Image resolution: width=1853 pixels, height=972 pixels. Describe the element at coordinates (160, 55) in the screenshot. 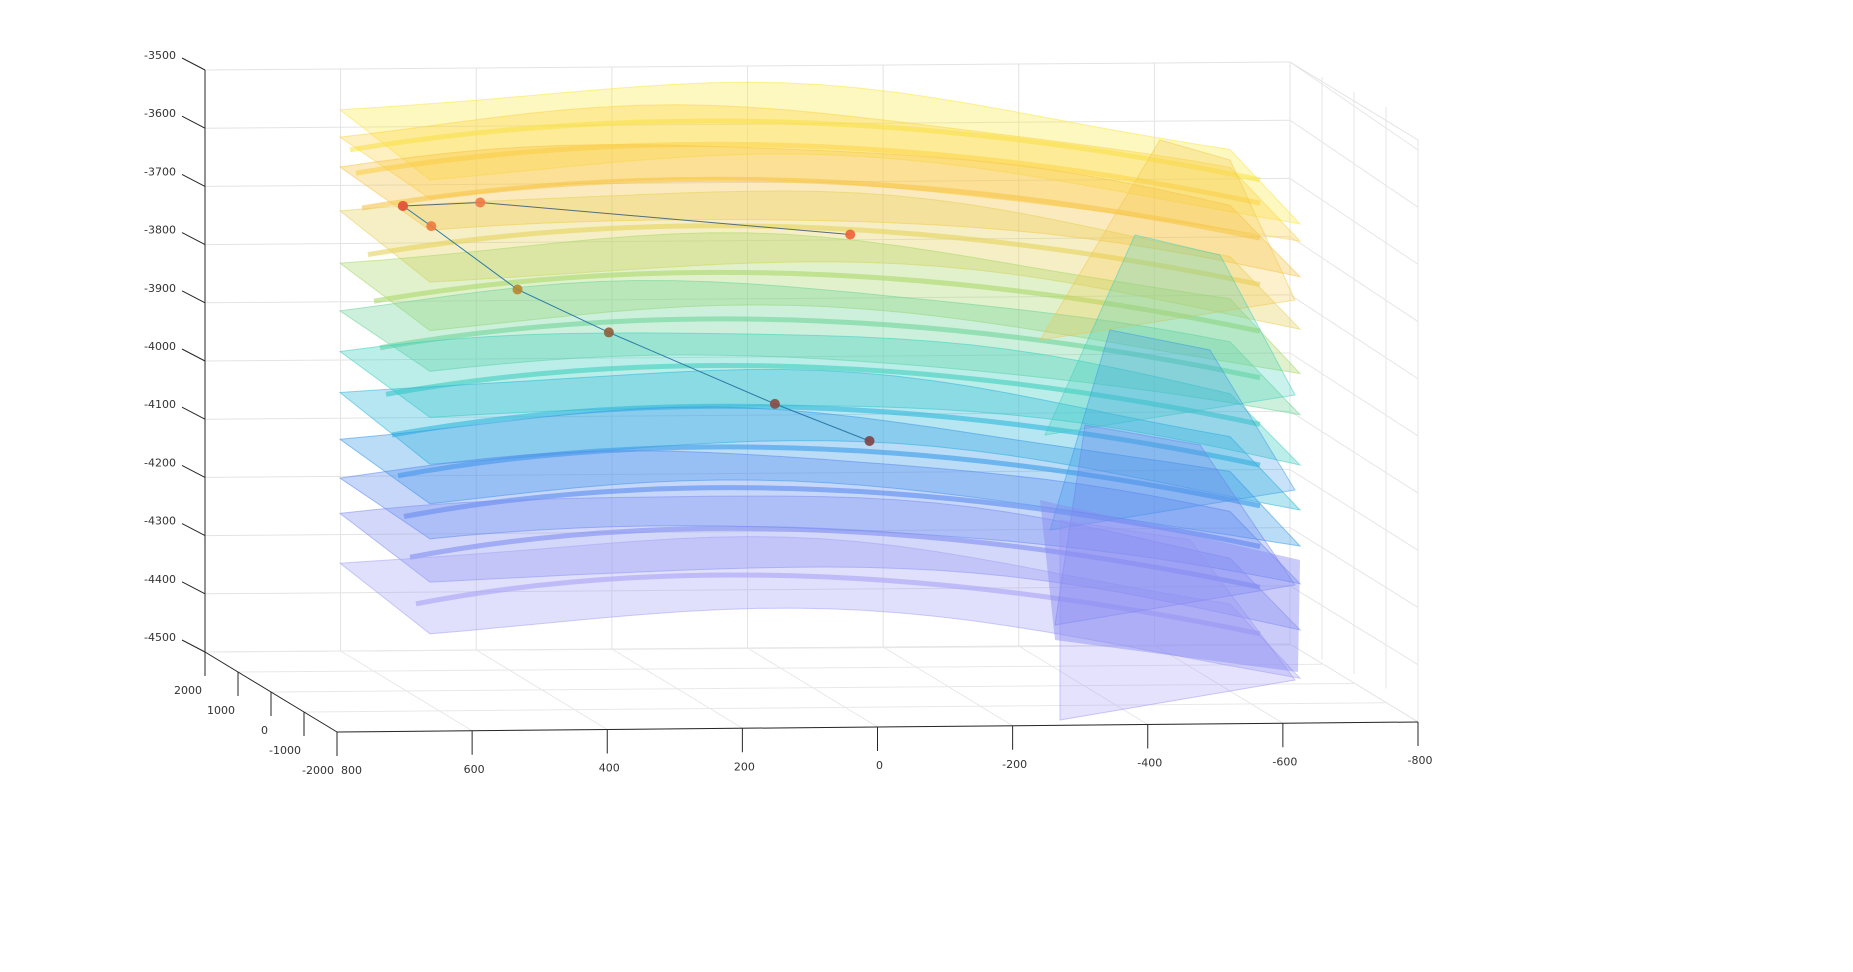

I see `z-tick-label: -3500` at that location.